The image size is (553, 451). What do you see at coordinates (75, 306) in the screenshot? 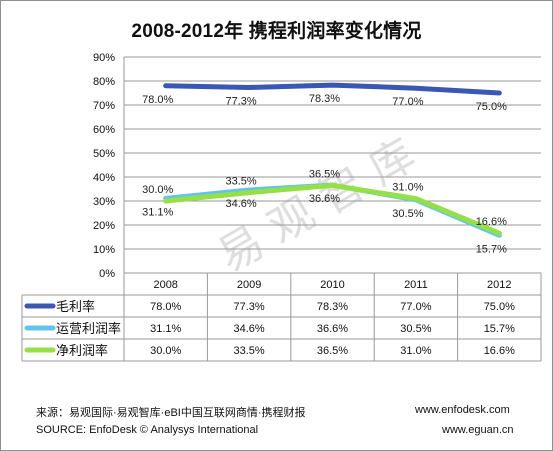
I see `legend-series-name: 毛利率` at bounding box center [75, 306].